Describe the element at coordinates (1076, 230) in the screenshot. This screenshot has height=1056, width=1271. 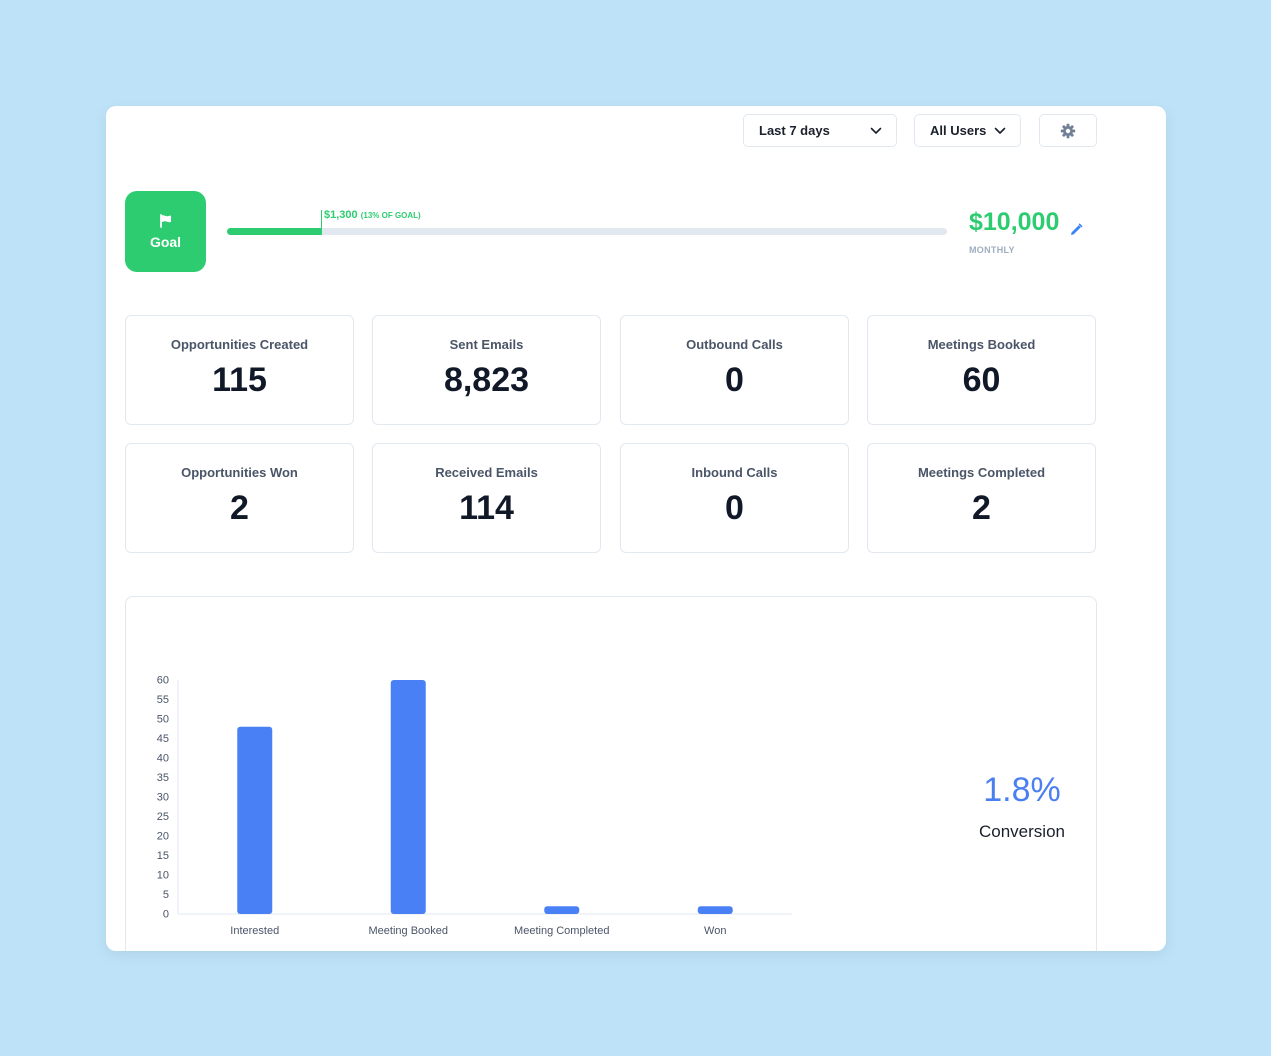
I see `pencil-icon` at that location.